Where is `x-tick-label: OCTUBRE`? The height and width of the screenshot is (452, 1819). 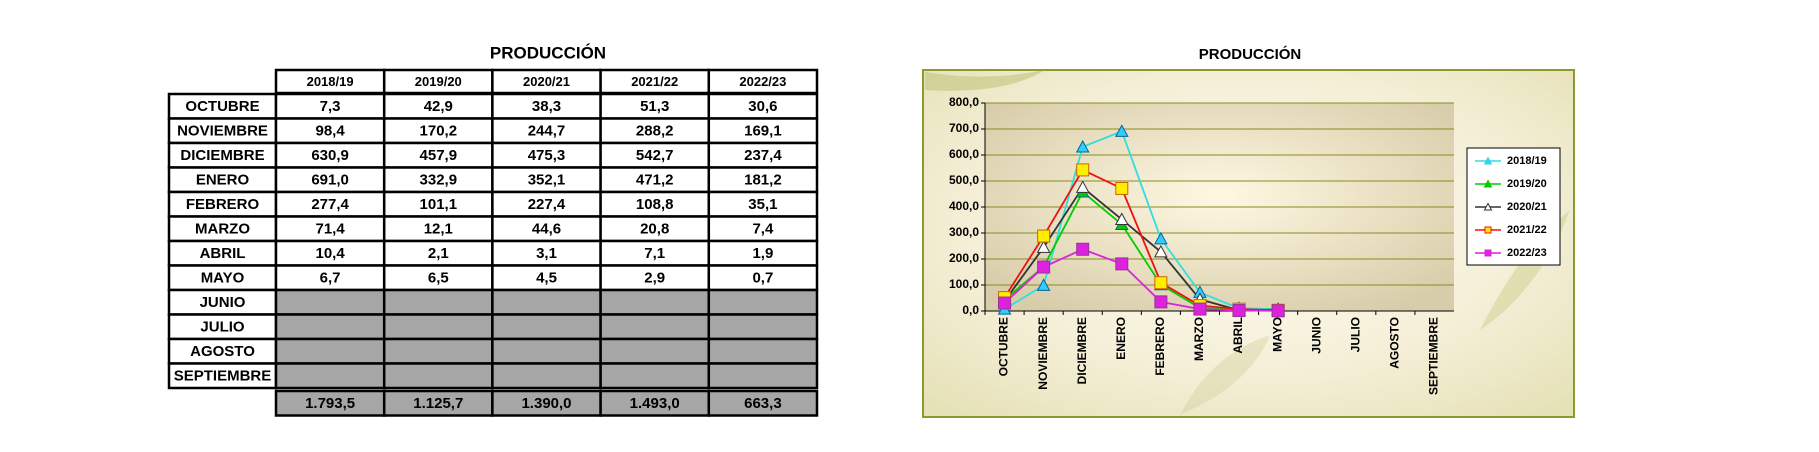 x-tick-label: OCTUBRE is located at coordinates (1004, 346).